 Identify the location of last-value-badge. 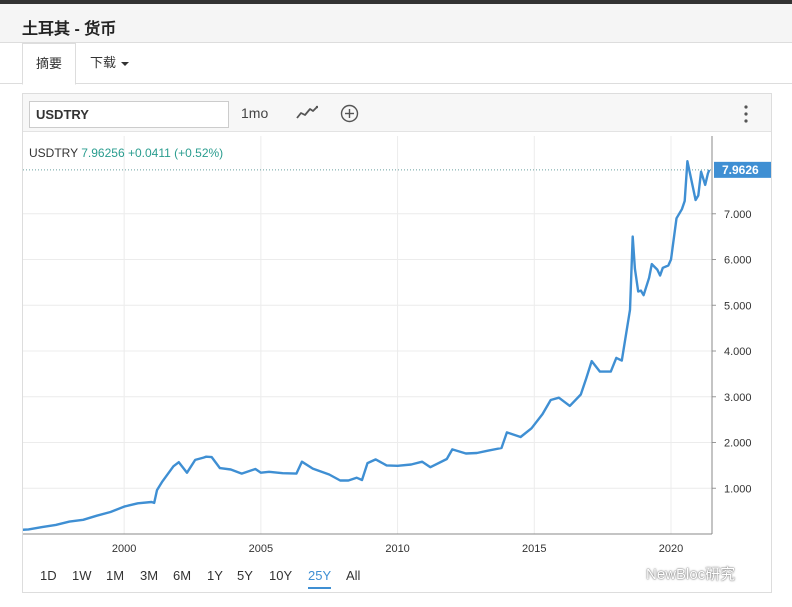
(742, 169).